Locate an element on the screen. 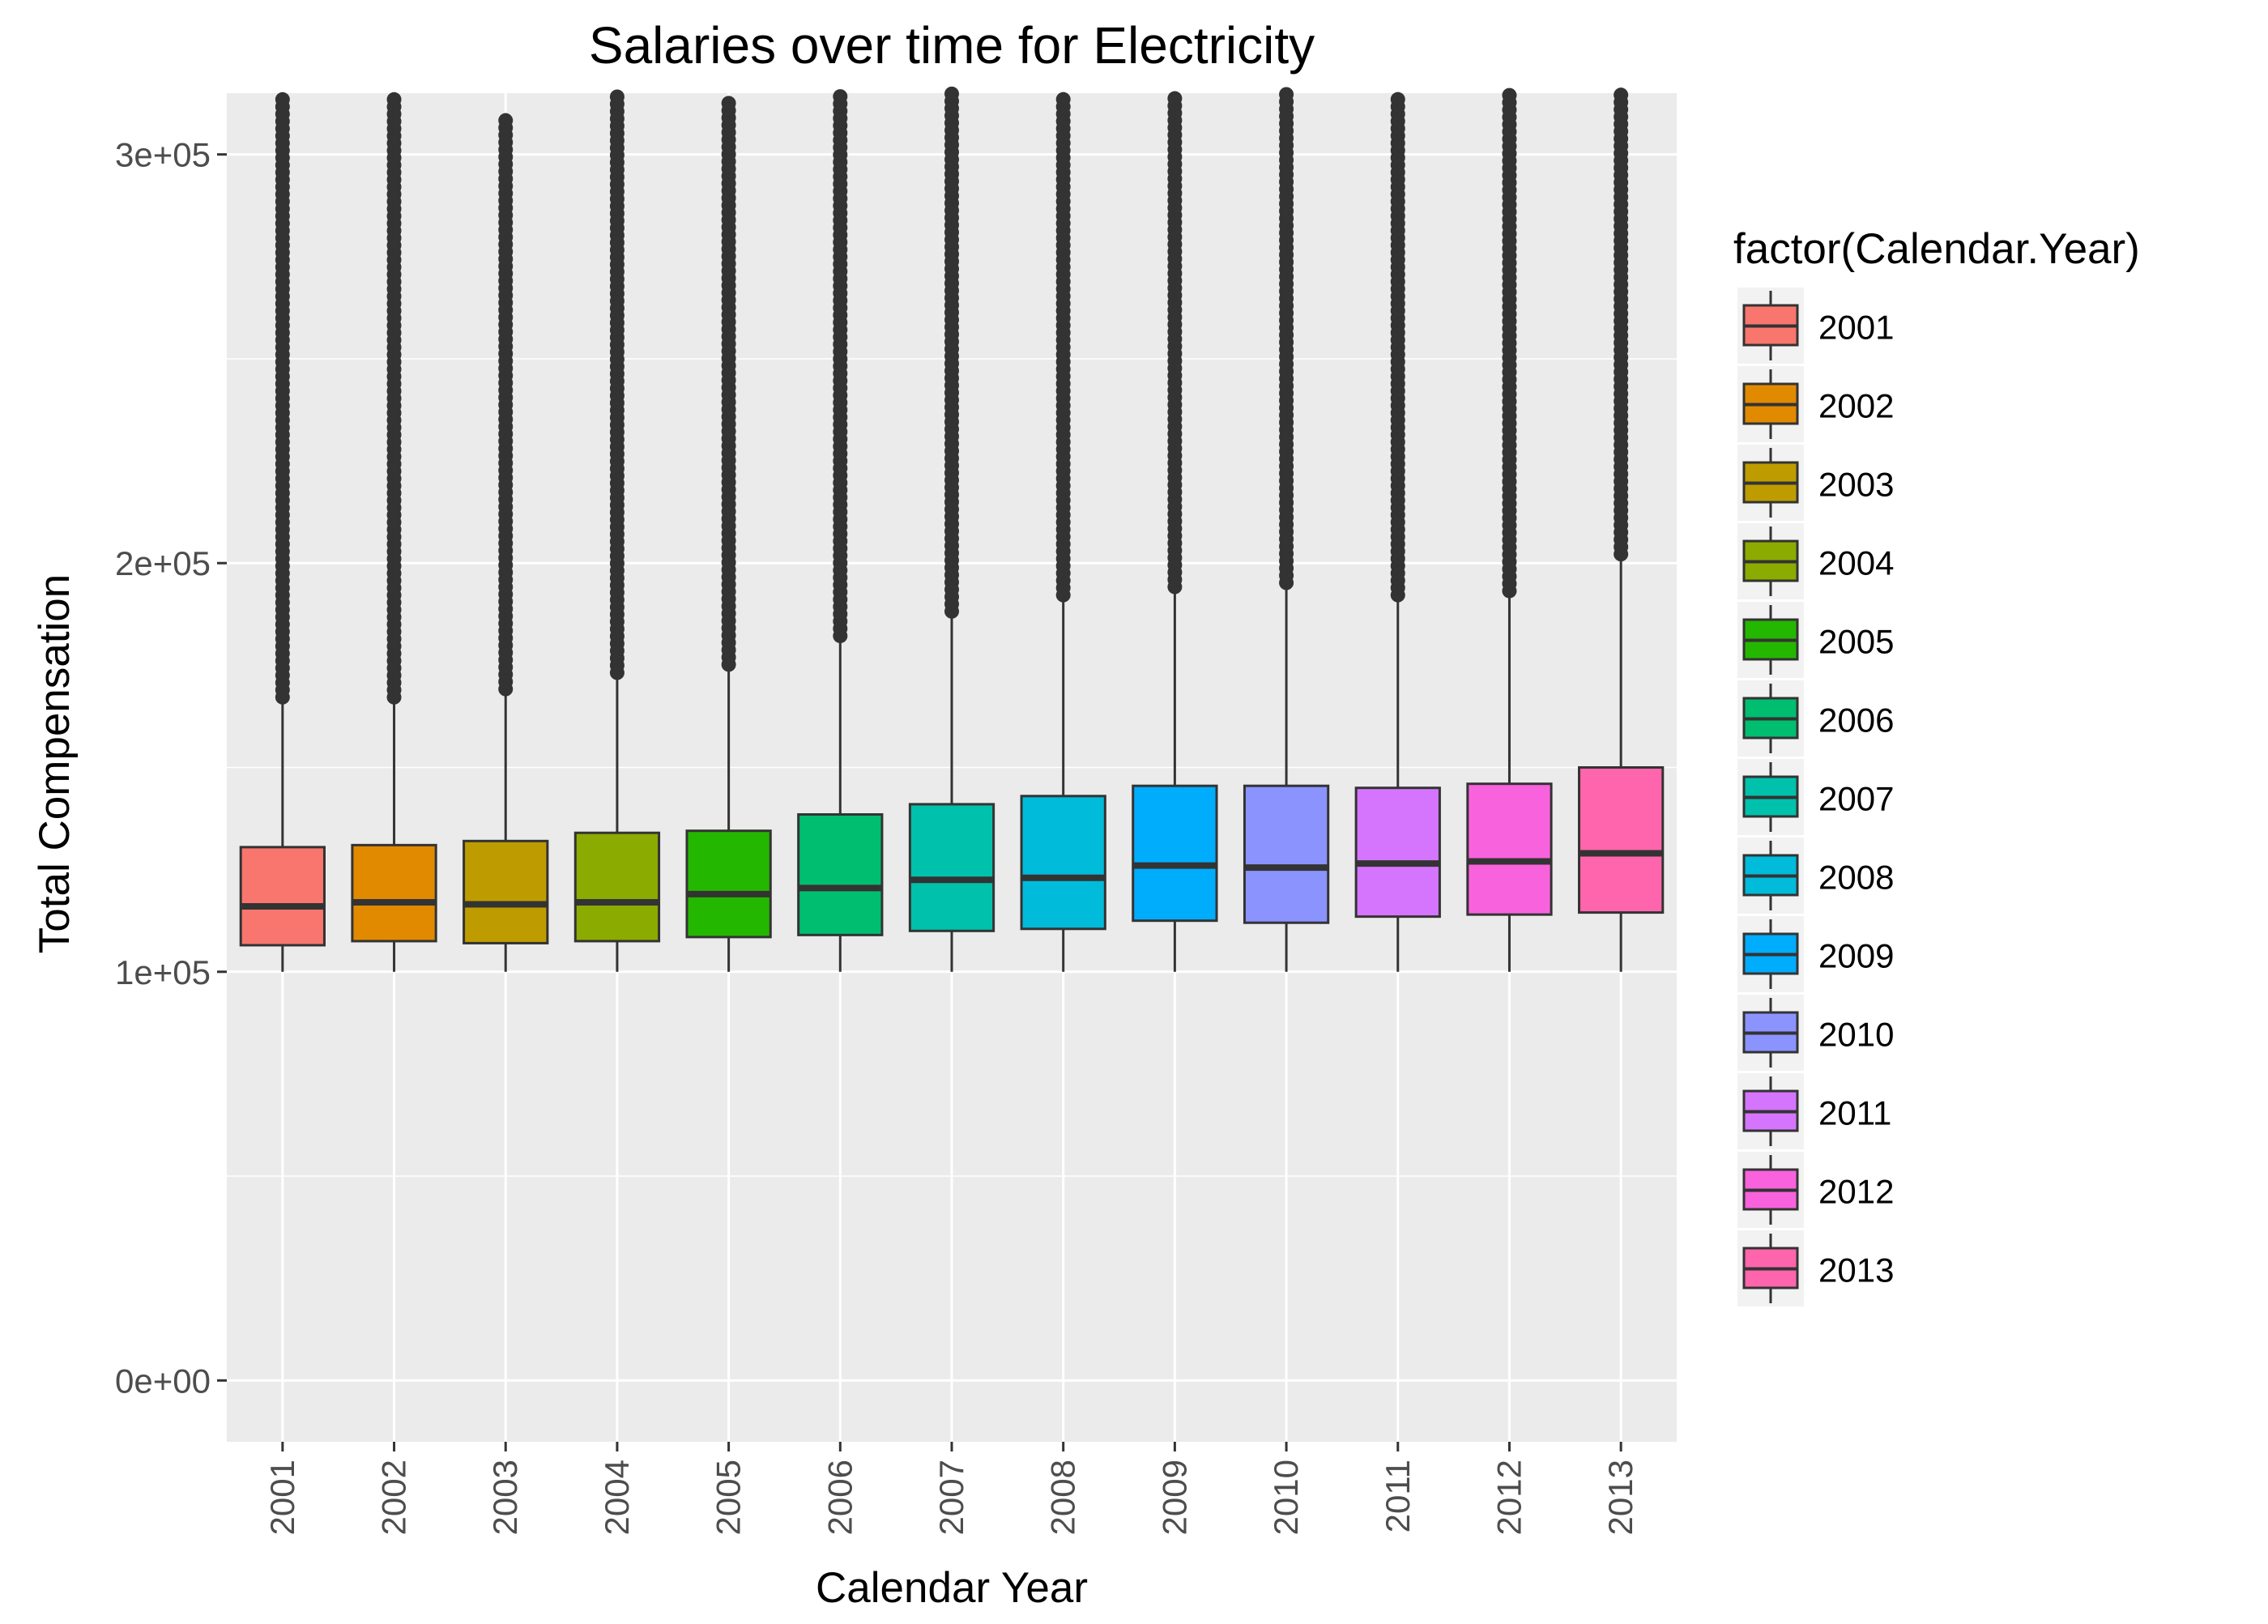  box-2011 is located at coordinates (1397, 532).